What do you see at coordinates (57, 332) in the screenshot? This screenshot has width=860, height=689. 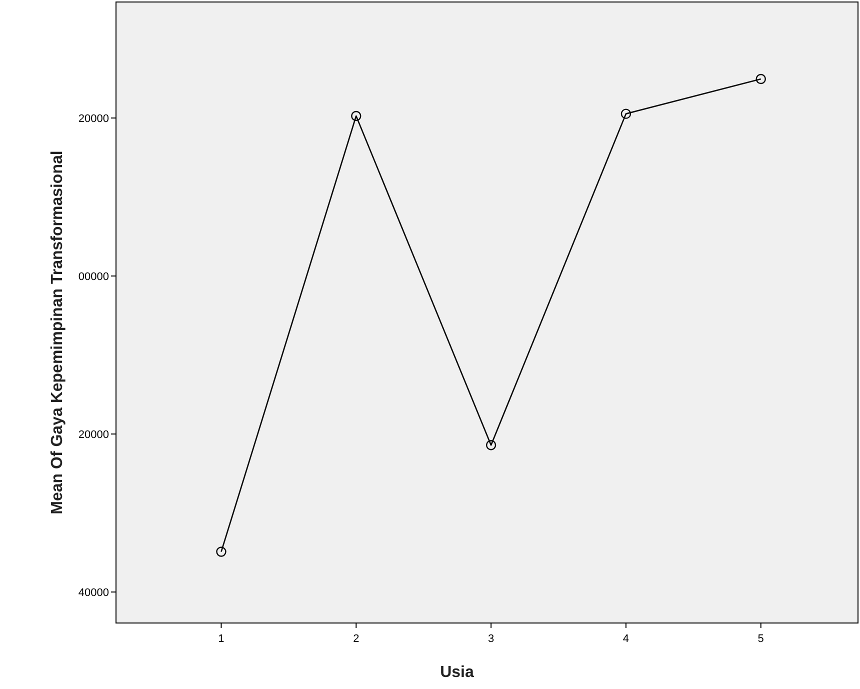 I see `y-axis-title: Mean Of Gaya Kepemimpinan Transformasional` at bounding box center [57, 332].